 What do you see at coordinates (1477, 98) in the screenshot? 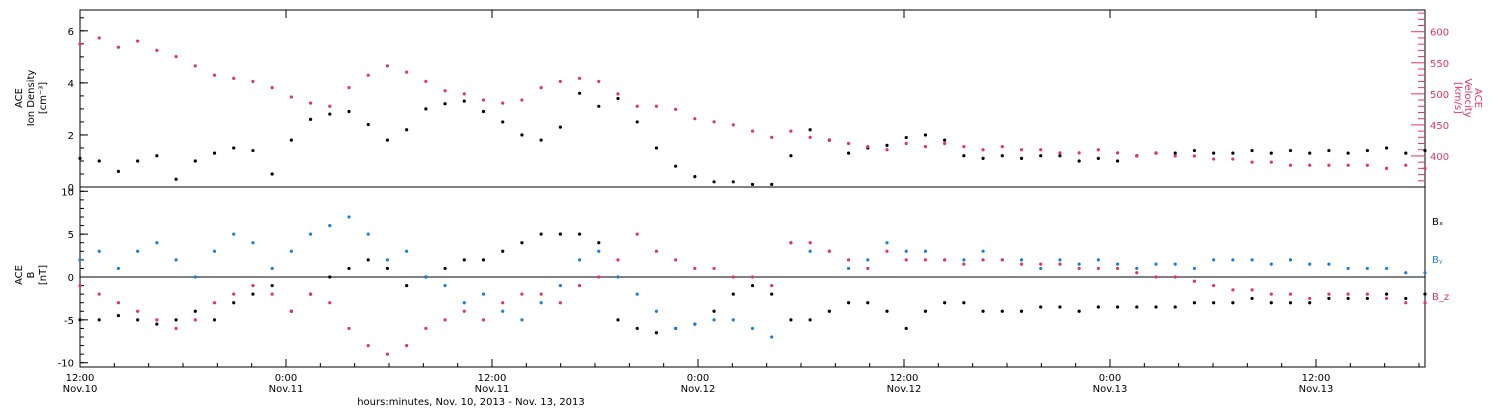
I see `velocity-ylabel-line-1: ACE` at bounding box center [1477, 98].